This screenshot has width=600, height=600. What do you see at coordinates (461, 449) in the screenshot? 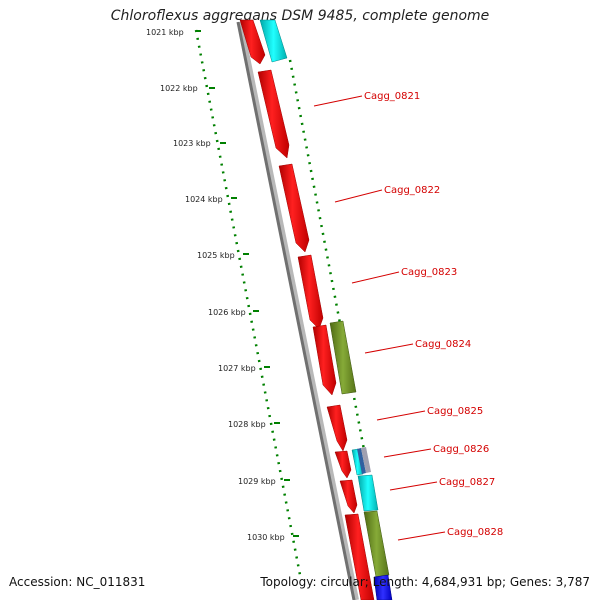
I see `gene-label: Cagg_0826` at bounding box center [461, 449].